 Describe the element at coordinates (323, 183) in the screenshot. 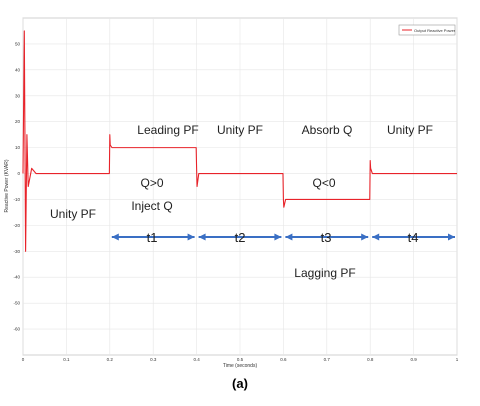

I see `annotation-q-negative: Q<0` at that location.